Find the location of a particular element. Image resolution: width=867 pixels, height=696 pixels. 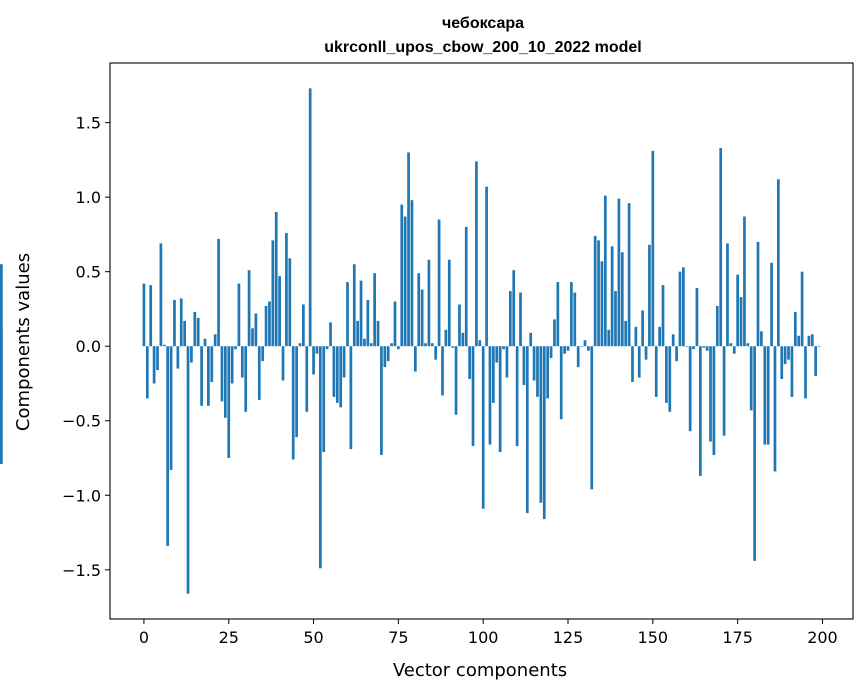

x-tick-label: 125 is located at coordinates (568, 637).